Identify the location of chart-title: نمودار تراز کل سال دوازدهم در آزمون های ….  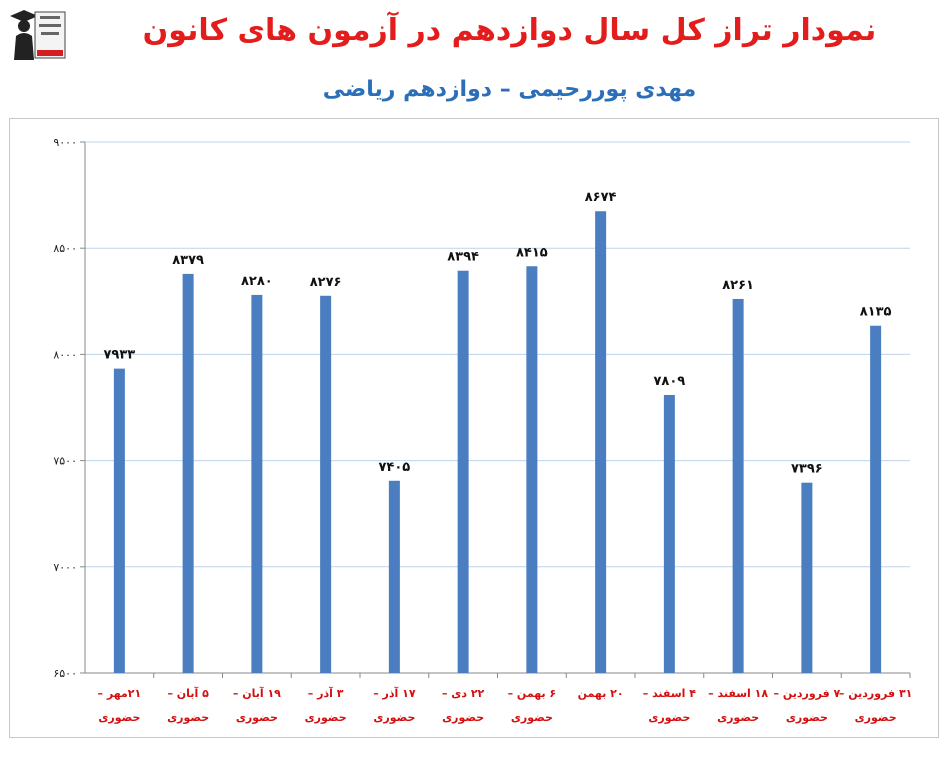
(509, 30).